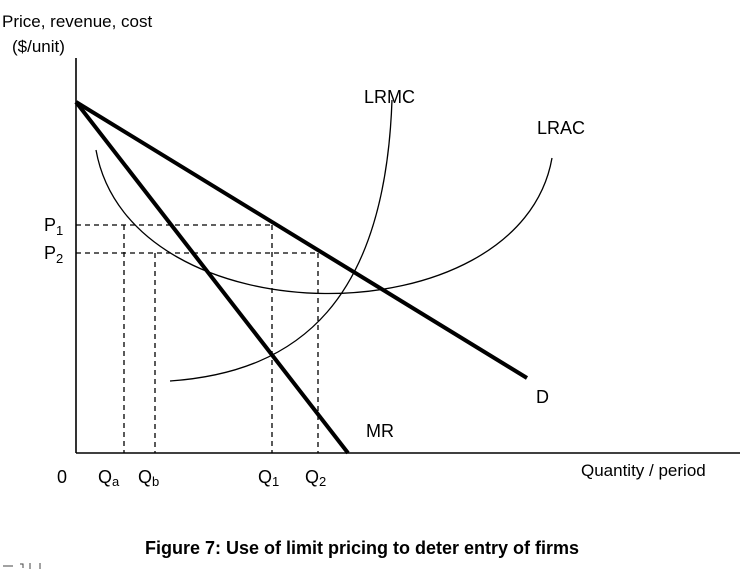 The height and width of the screenshot is (570, 750). Describe the element at coordinates (542, 397) in the screenshot. I see `demand-label: D` at that location.